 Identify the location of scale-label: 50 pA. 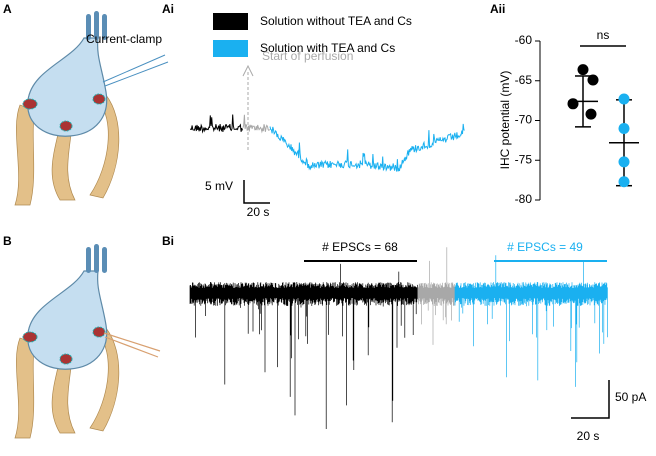
(630, 397).